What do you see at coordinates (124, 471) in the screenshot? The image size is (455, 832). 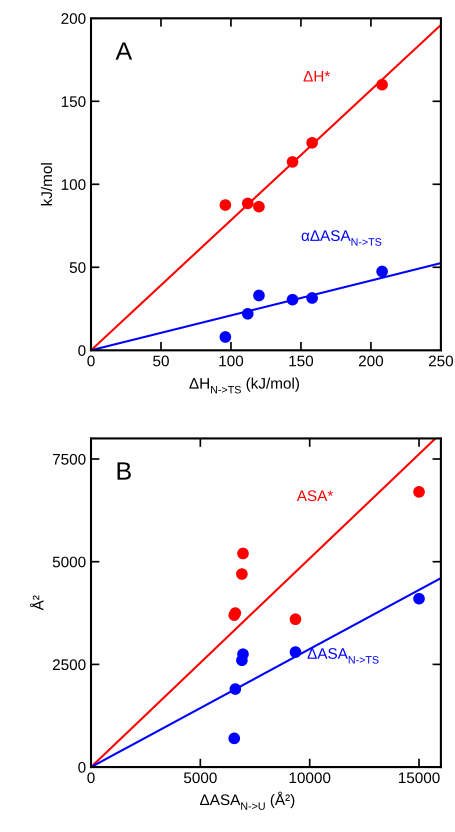 I see `annotation: B` at bounding box center [124, 471].